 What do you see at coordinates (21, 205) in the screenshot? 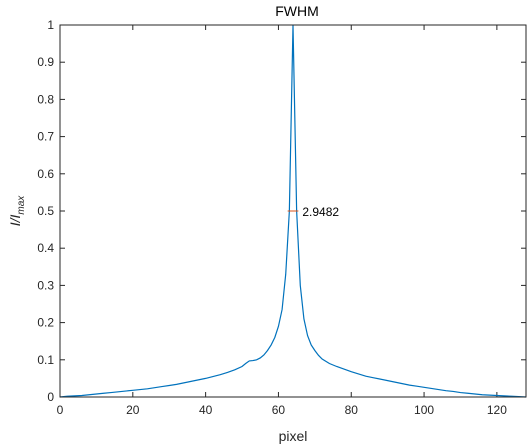
I see `y-axis-label-sub: max` at bounding box center [21, 205].